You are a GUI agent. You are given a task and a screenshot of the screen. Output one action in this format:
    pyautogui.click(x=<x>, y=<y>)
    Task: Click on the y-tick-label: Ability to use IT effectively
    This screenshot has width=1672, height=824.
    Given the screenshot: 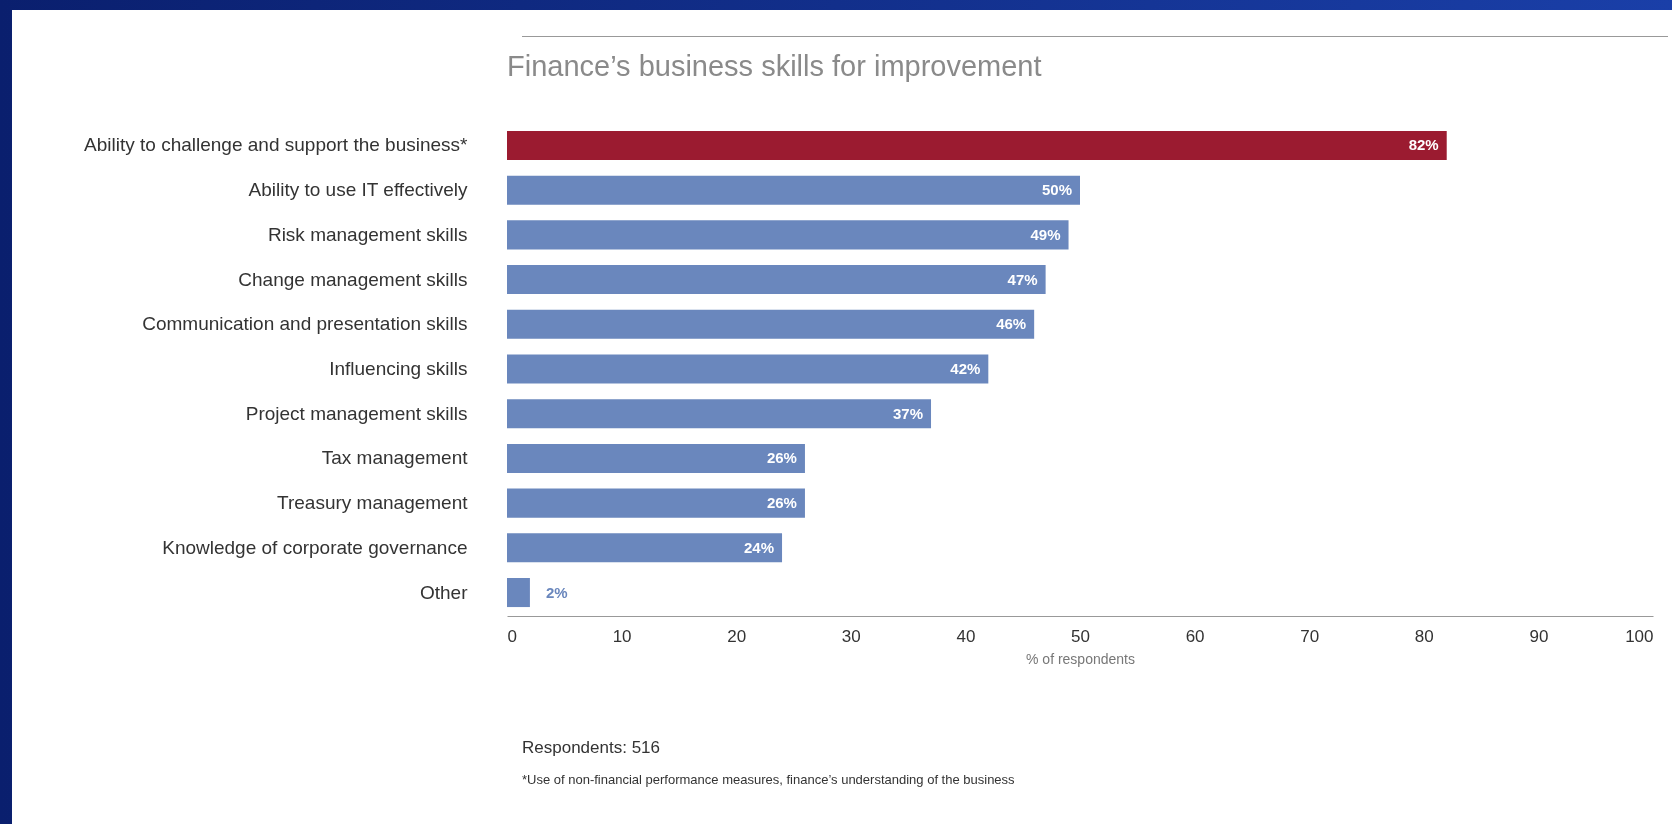 What is the action you would take?
    pyautogui.click(x=358, y=190)
    